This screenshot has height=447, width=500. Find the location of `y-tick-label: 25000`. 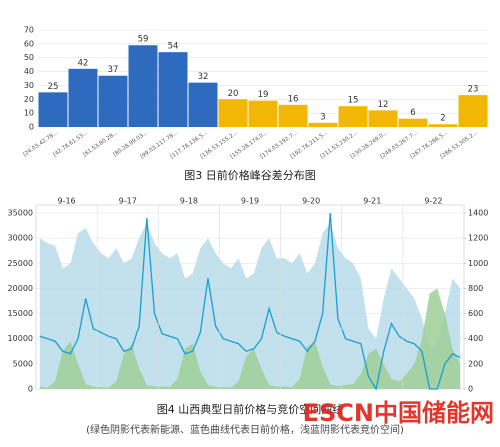

y-tick-label: 25000 is located at coordinates (20, 263).